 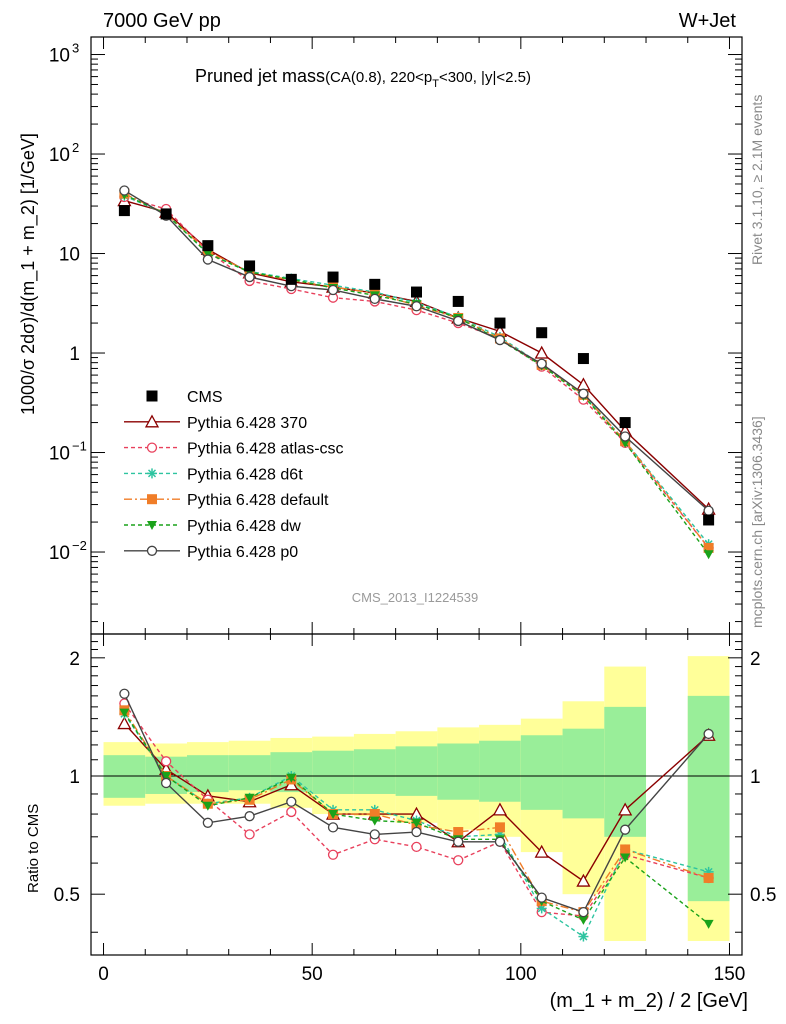 What do you see at coordinates (205, 397) in the screenshot?
I see `legend-label-cms: CMS` at bounding box center [205, 397].